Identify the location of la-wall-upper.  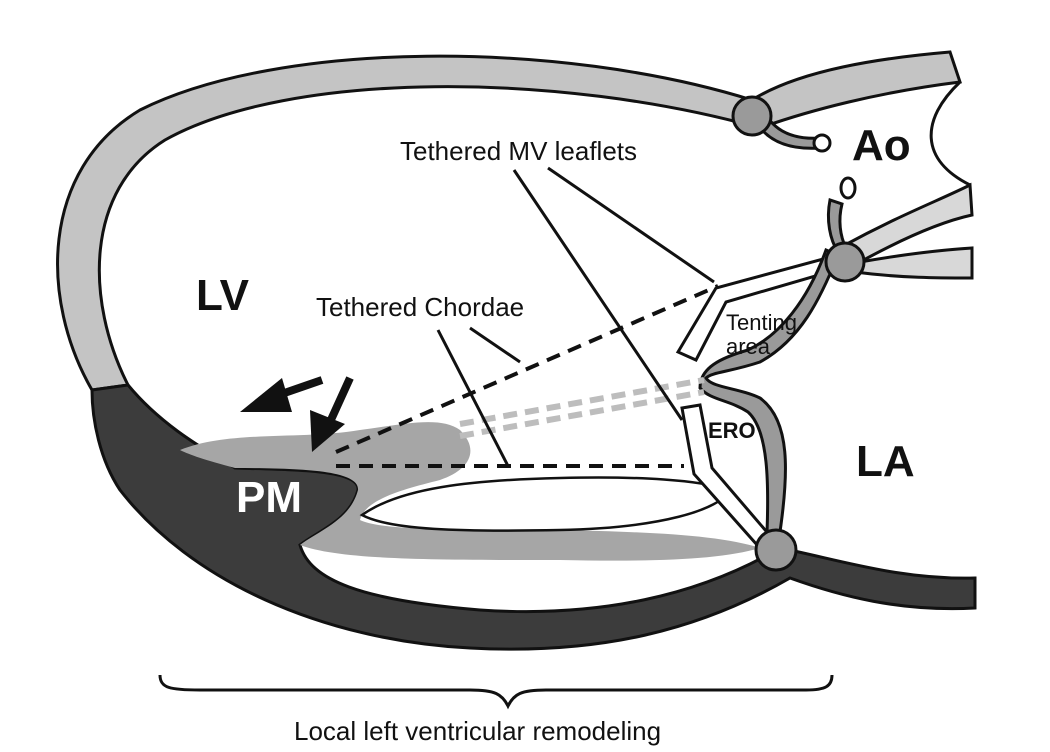
(908, 223).